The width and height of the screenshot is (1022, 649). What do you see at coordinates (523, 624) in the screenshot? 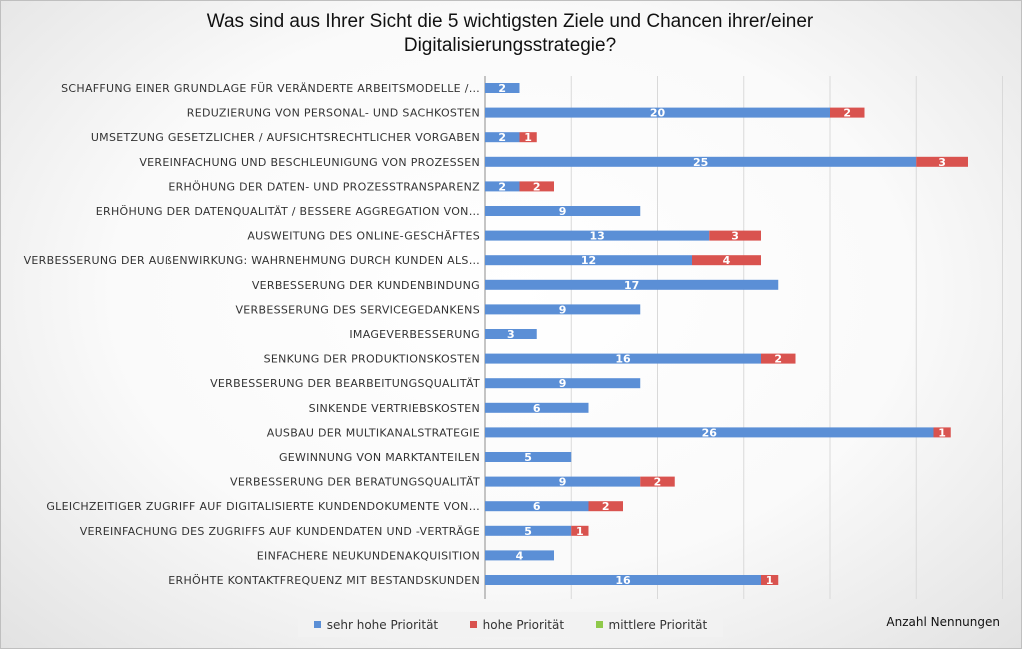
I see `legend-label-series-2: hohe Priorität` at bounding box center [523, 624].